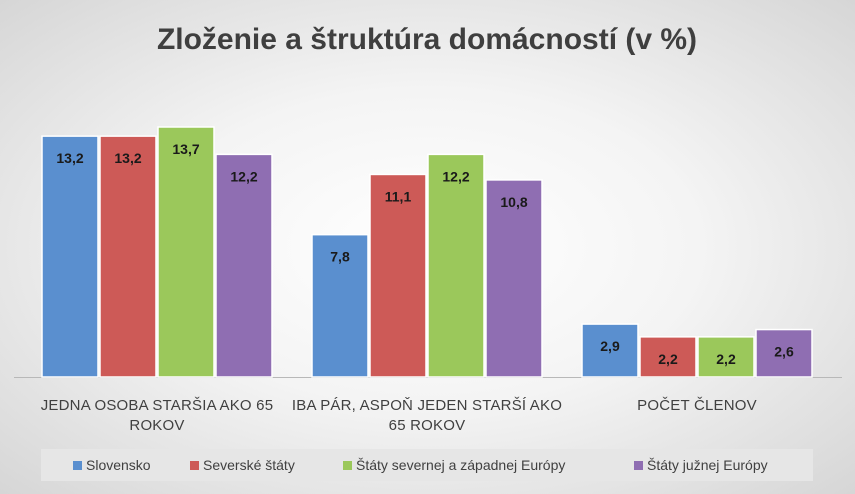 The image size is (855, 494). Describe the element at coordinates (513, 202) in the screenshot. I see `data-label: 10,8` at that location.